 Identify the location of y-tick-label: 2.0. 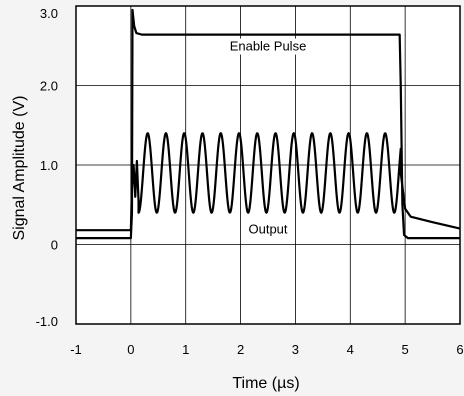
(49, 86).